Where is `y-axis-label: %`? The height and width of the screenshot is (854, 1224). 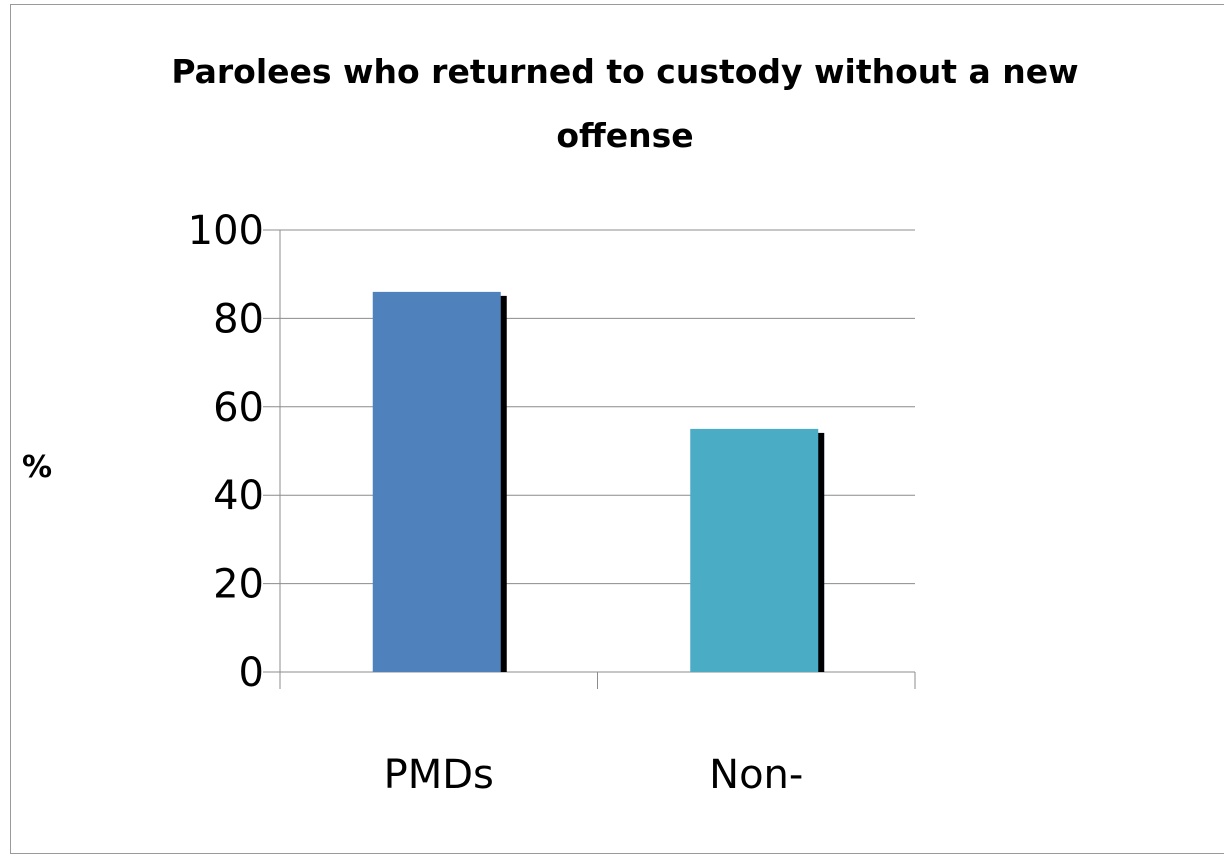
y-axis-label: % is located at coordinates (37, 467).